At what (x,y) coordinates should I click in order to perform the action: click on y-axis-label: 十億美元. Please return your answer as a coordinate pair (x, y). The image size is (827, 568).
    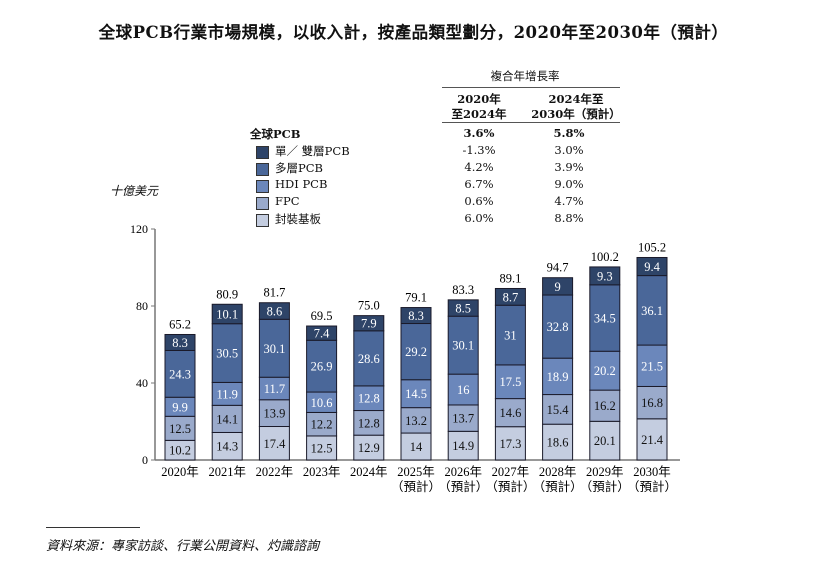
    Looking at the image, I should click on (134, 191).